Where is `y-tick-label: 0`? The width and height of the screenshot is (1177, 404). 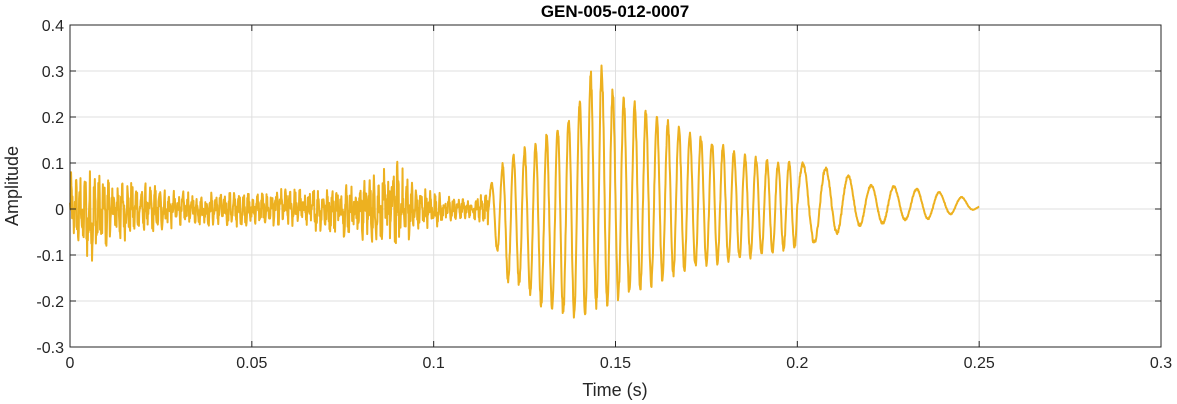
y-tick-label: 0 is located at coordinates (59, 210).